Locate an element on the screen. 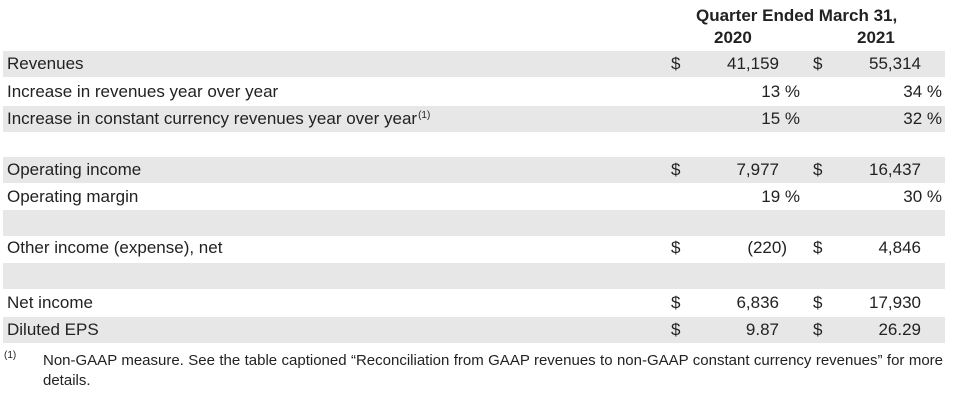 This screenshot has width=953, height=403. row-label: Increase in revenues year over year is located at coordinates (143, 91).